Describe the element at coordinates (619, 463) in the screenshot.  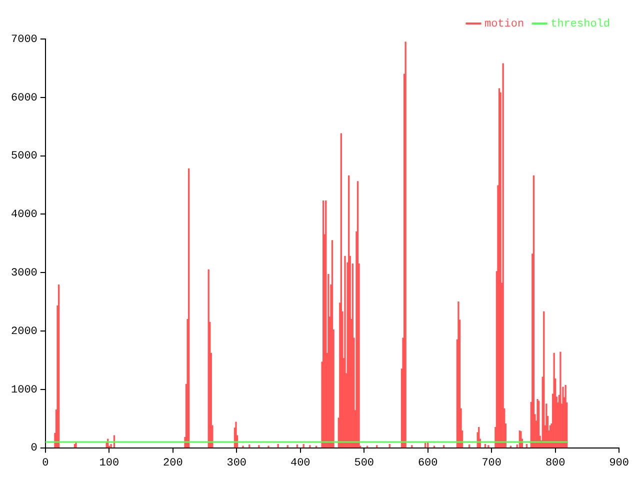
I see `x-tick-label: 900` at that location.